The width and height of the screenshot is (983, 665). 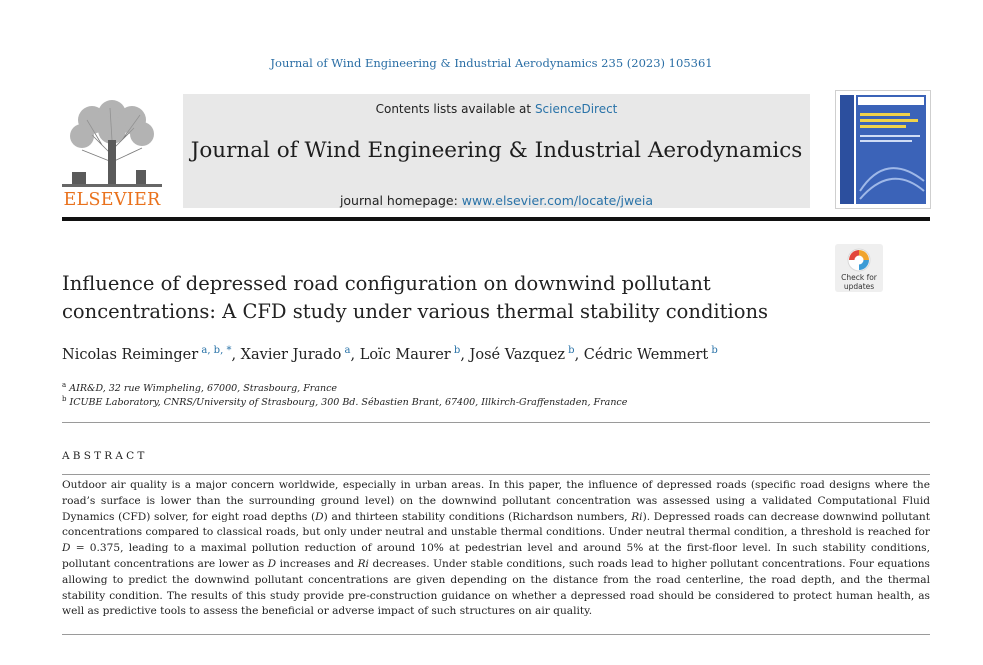 I want to click on author-name: Nicolas Reiminger, so click(x=130, y=354).